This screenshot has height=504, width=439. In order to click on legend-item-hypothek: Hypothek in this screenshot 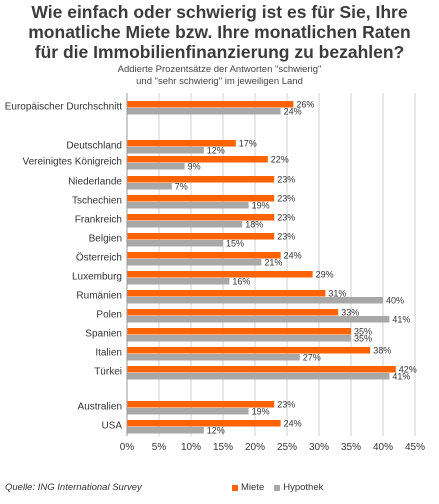, I will do `click(298, 487)`.